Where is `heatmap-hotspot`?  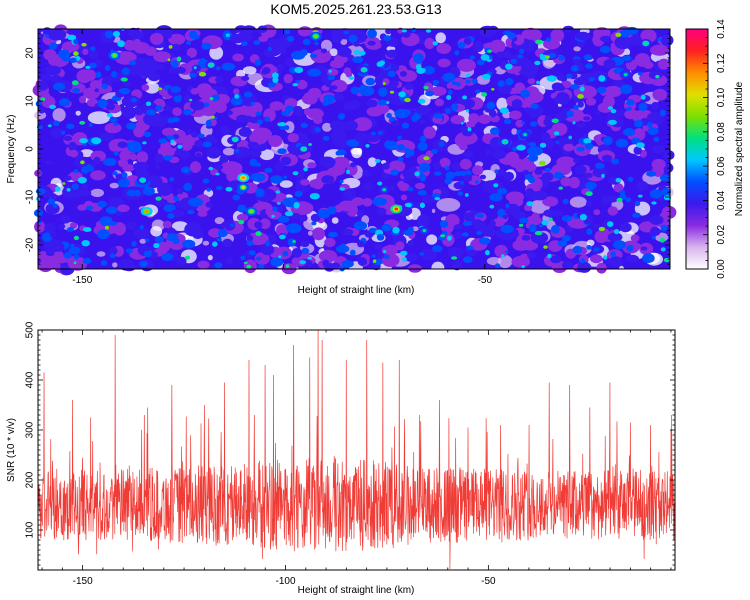 heatmap-hotspot is located at coordinates (646, 43).